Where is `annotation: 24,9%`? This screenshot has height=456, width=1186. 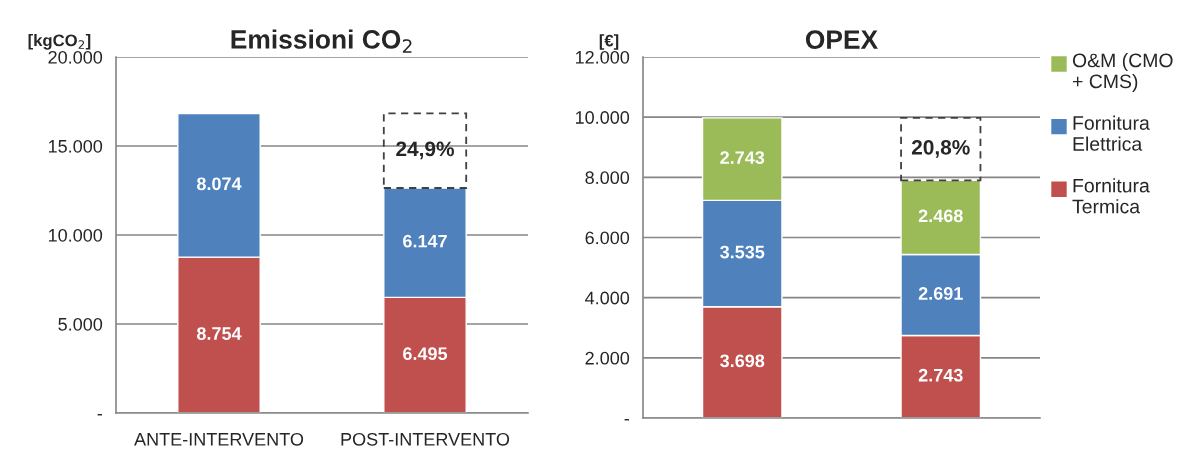
annotation: 24,9% is located at coordinates (425, 150).